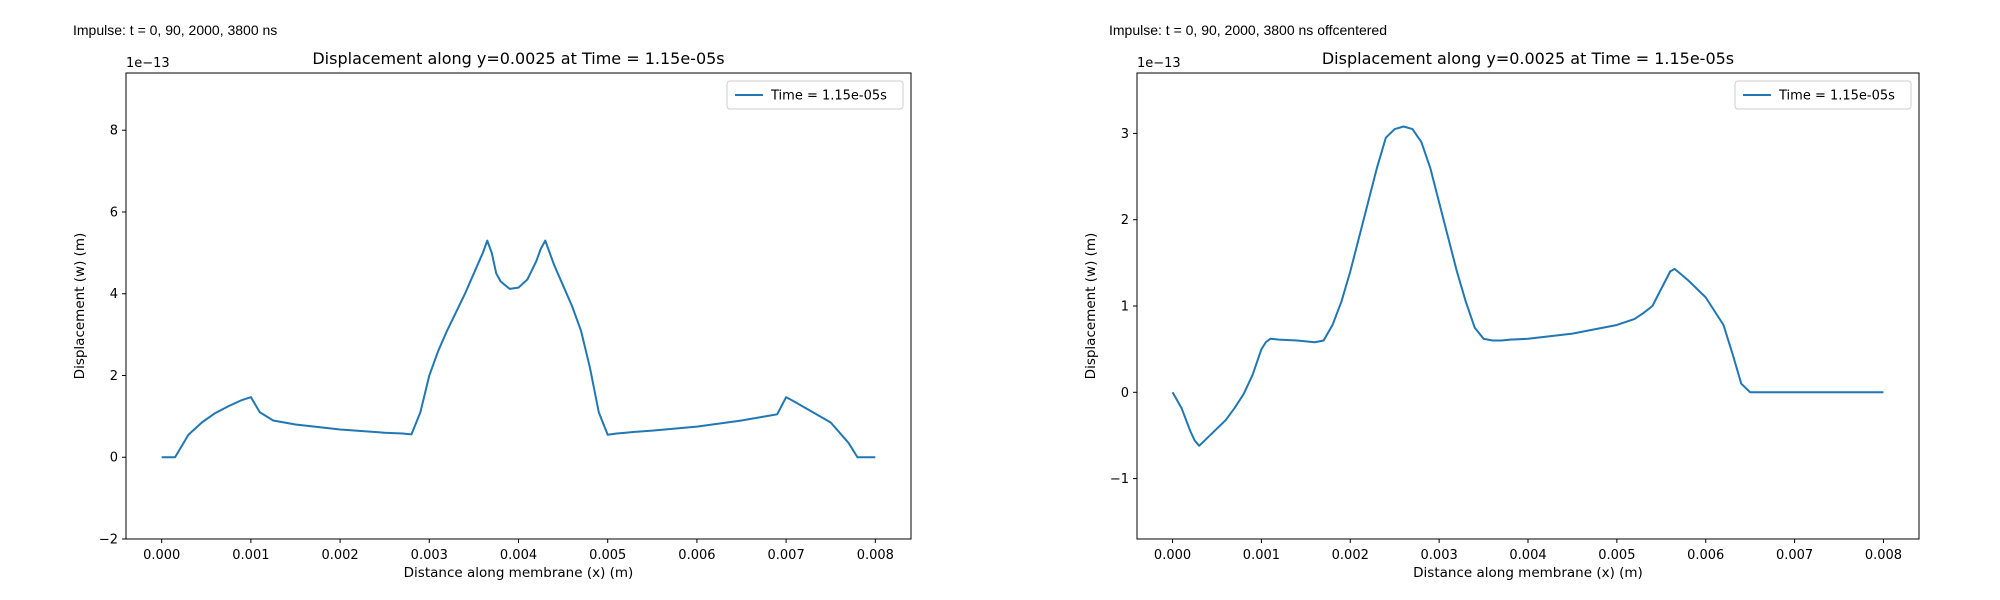 The height and width of the screenshot is (600, 2000). Describe the element at coordinates (114, 294) in the screenshot. I see `y-tick-label: 4` at that location.